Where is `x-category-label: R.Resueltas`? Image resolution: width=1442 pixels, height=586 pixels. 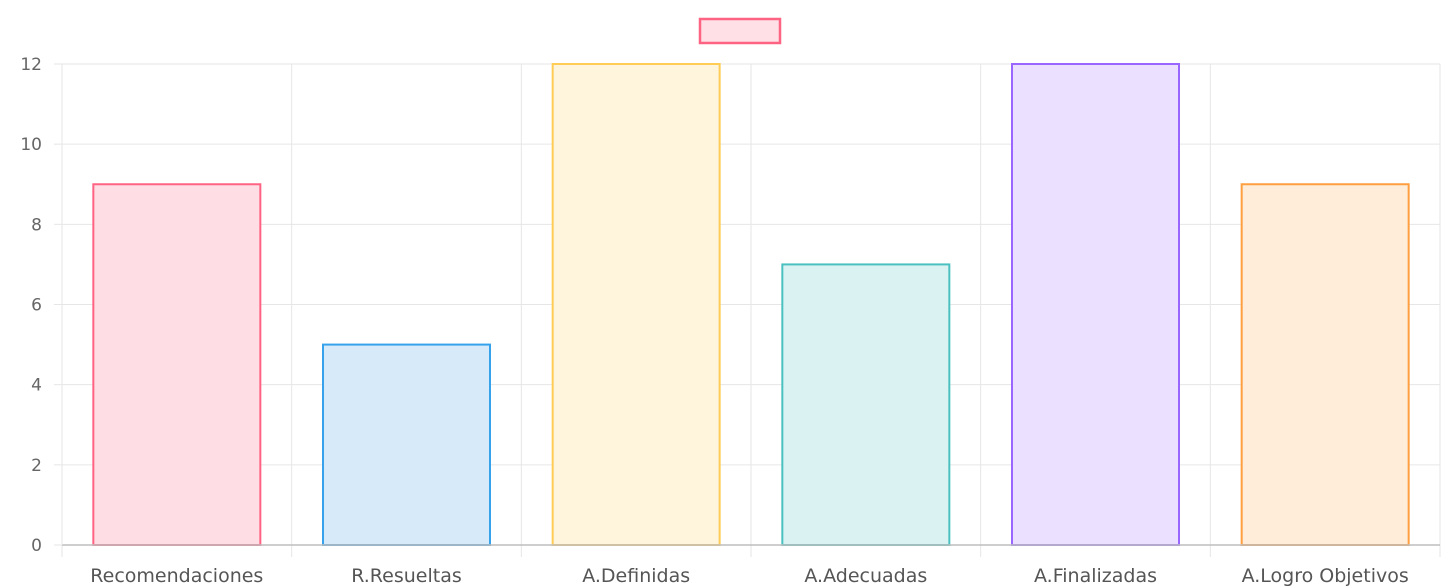
x-category-label: R.Resueltas is located at coordinates (406, 575).